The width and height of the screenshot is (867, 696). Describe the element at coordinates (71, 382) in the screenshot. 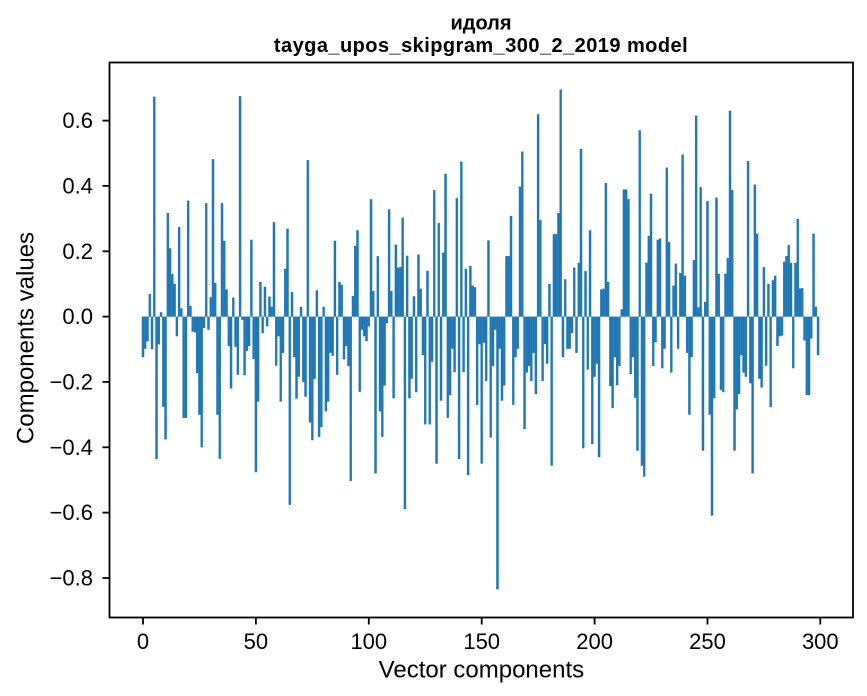

I see `svg-text: −0.2` at that location.